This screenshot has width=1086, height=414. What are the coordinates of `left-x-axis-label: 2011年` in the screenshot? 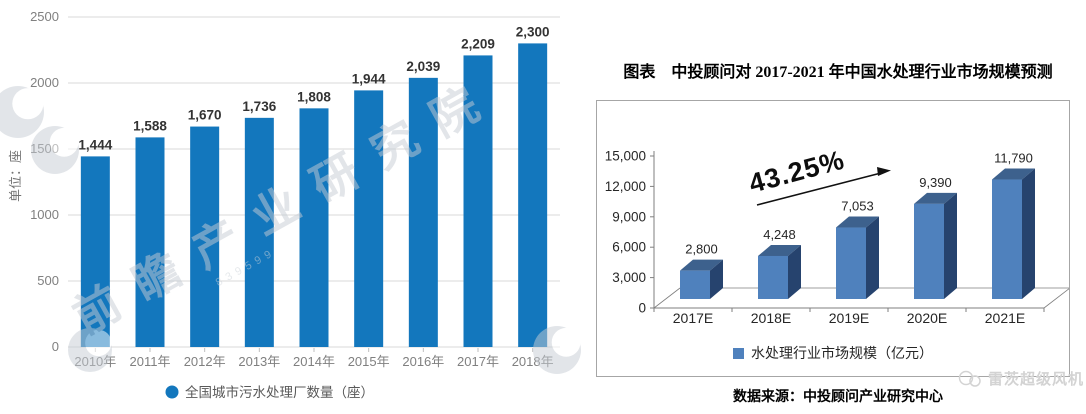 It's located at (150, 361).